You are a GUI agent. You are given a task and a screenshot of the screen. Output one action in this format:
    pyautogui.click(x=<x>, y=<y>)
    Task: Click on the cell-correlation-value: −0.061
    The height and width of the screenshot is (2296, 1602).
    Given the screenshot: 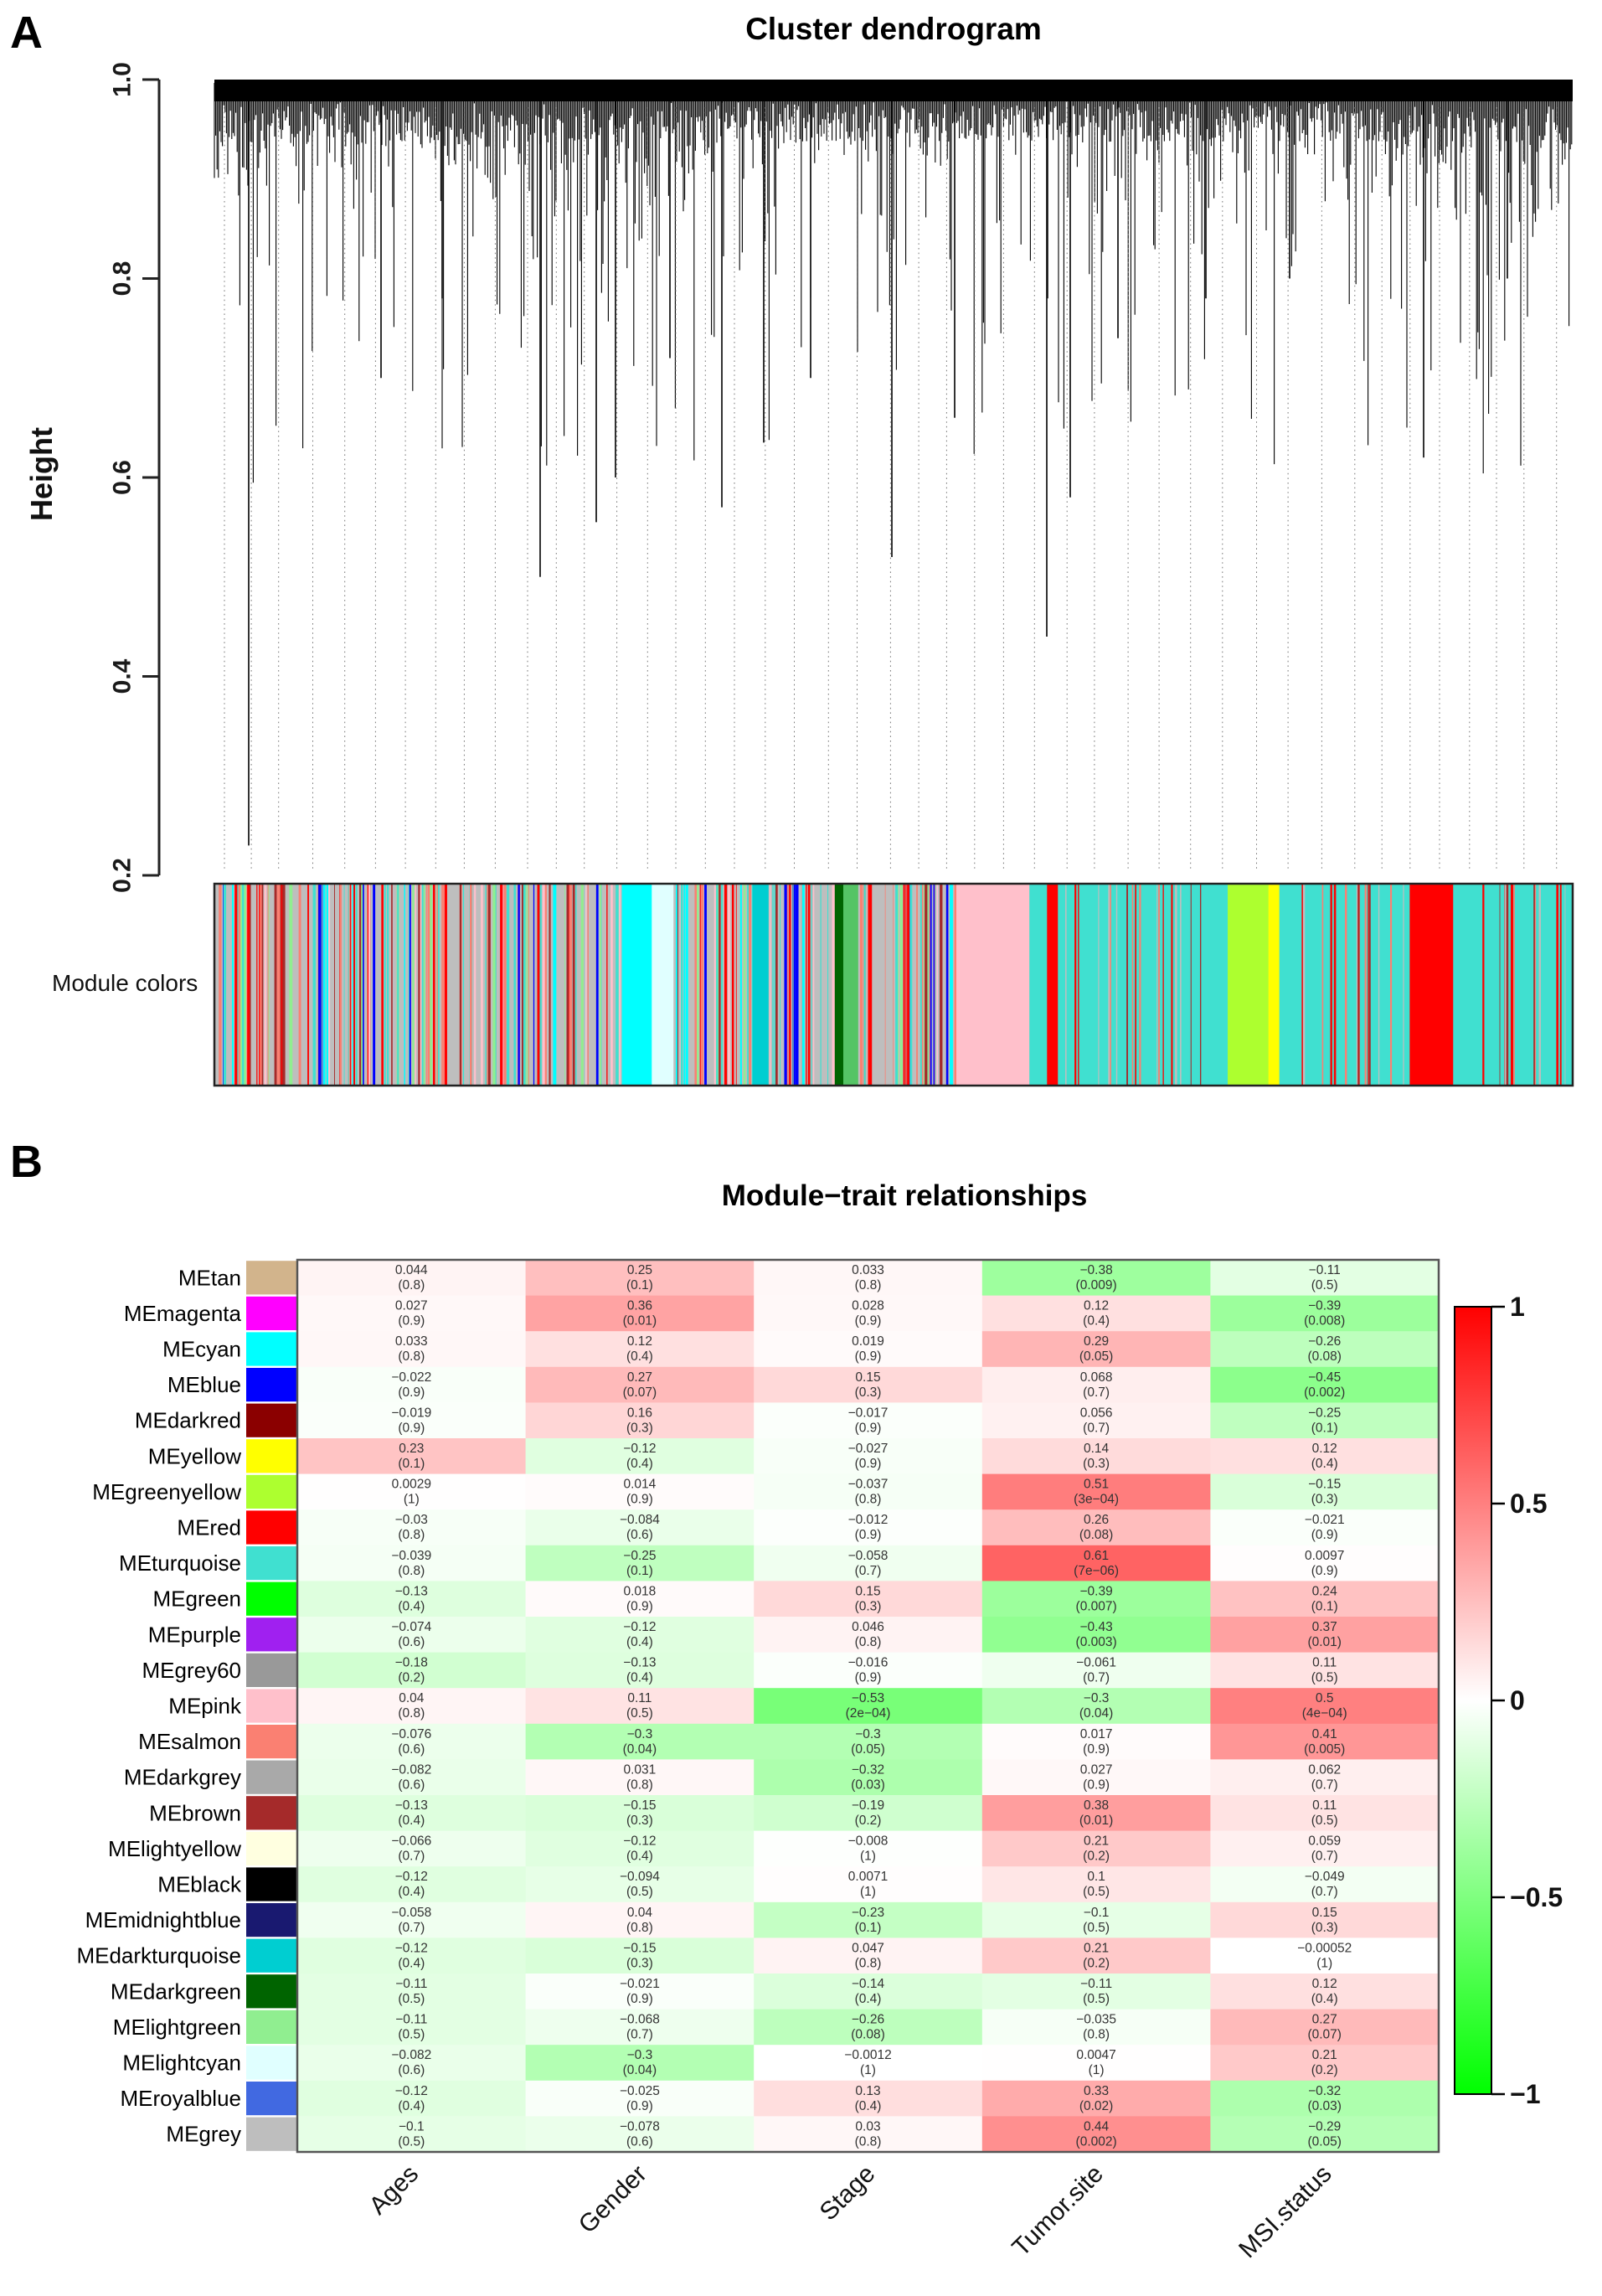 What is the action you would take?
    pyautogui.click(x=1096, y=1663)
    